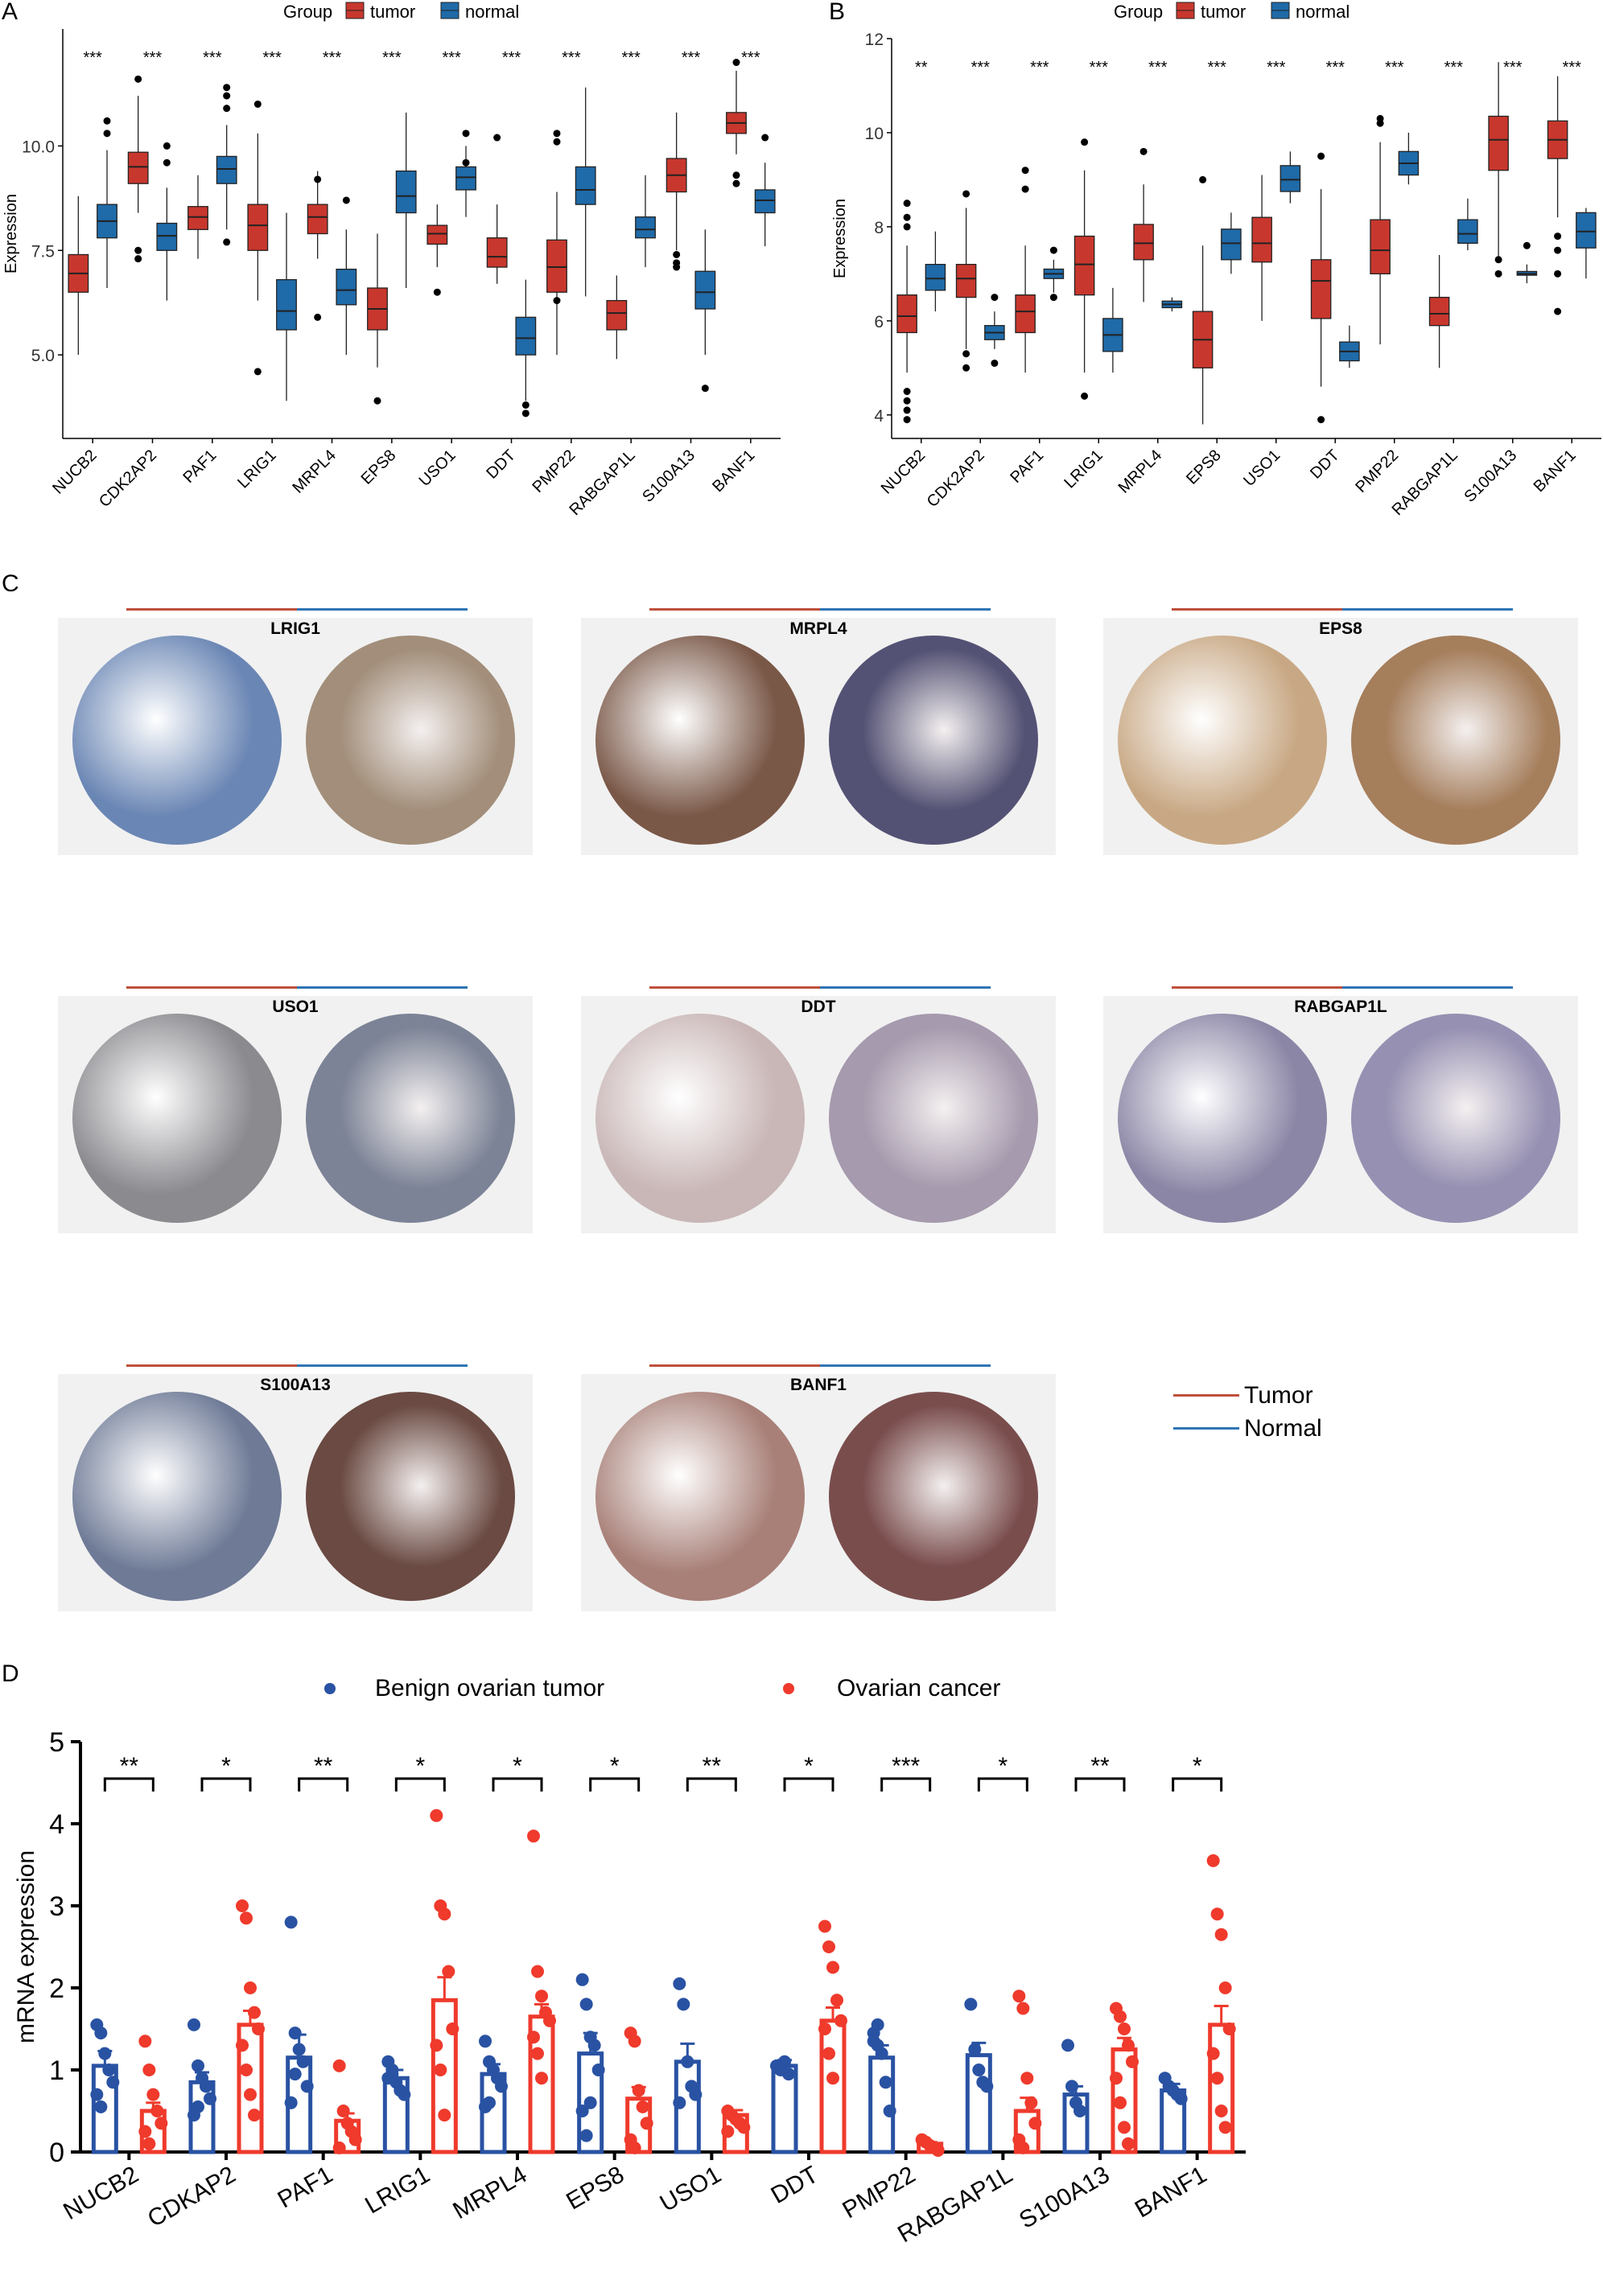 The height and width of the screenshot is (2296, 1603). What do you see at coordinates (818, 1007) in the screenshot?
I see `tma-gene-label: DDT` at bounding box center [818, 1007].